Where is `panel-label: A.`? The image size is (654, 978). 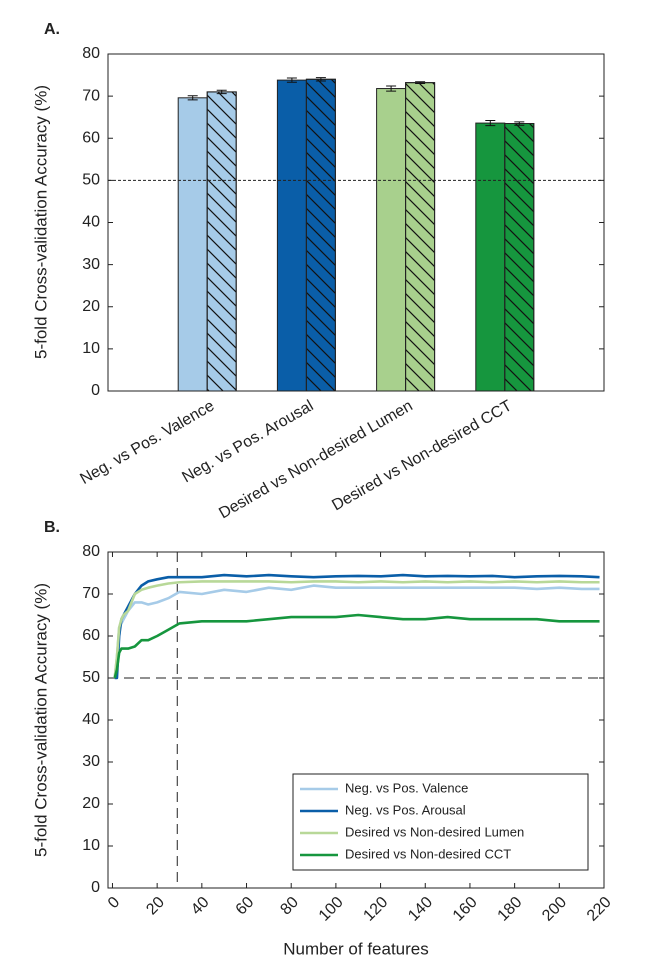
panel-label: A. is located at coordinates (52, 29).